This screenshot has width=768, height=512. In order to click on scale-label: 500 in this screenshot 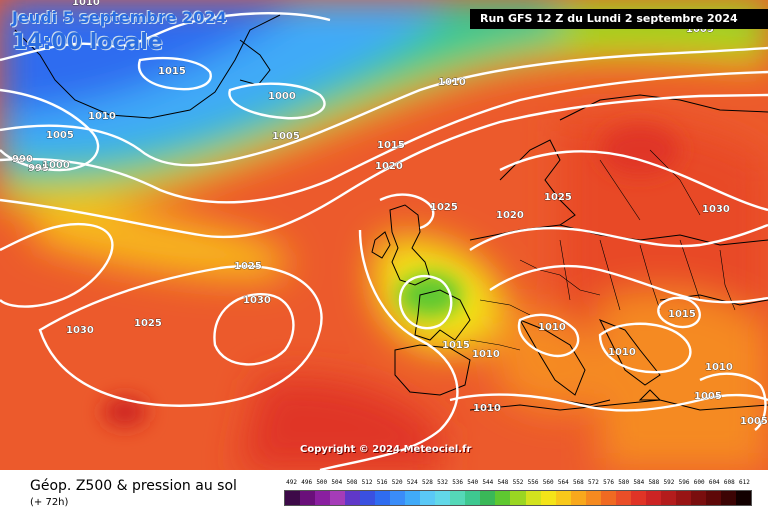, I will do `click(322, 482)`.